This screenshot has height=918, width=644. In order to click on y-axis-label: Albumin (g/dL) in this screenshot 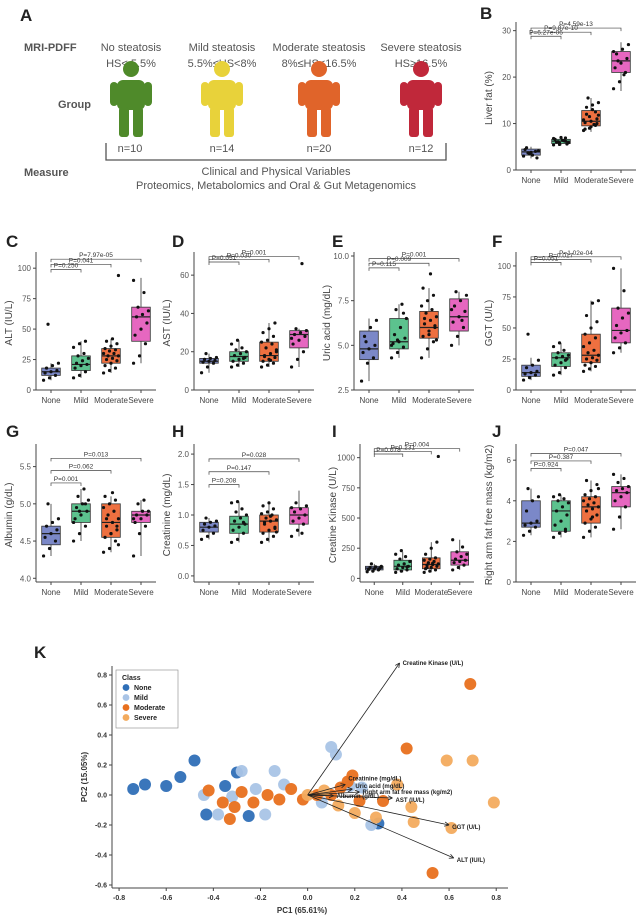, I will do `click(9, 514)`.